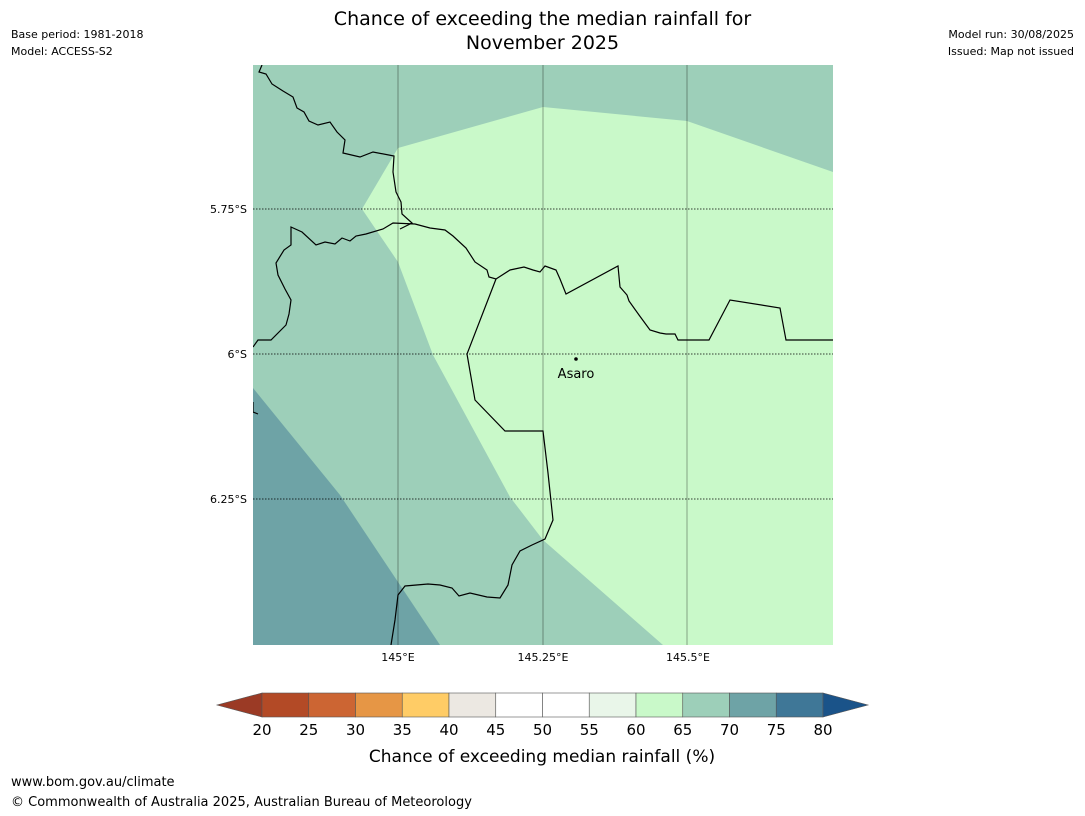 This screenshot has width=1085, height=816. I want to click on colorbar-tick-label: 25, so click(308, 730).